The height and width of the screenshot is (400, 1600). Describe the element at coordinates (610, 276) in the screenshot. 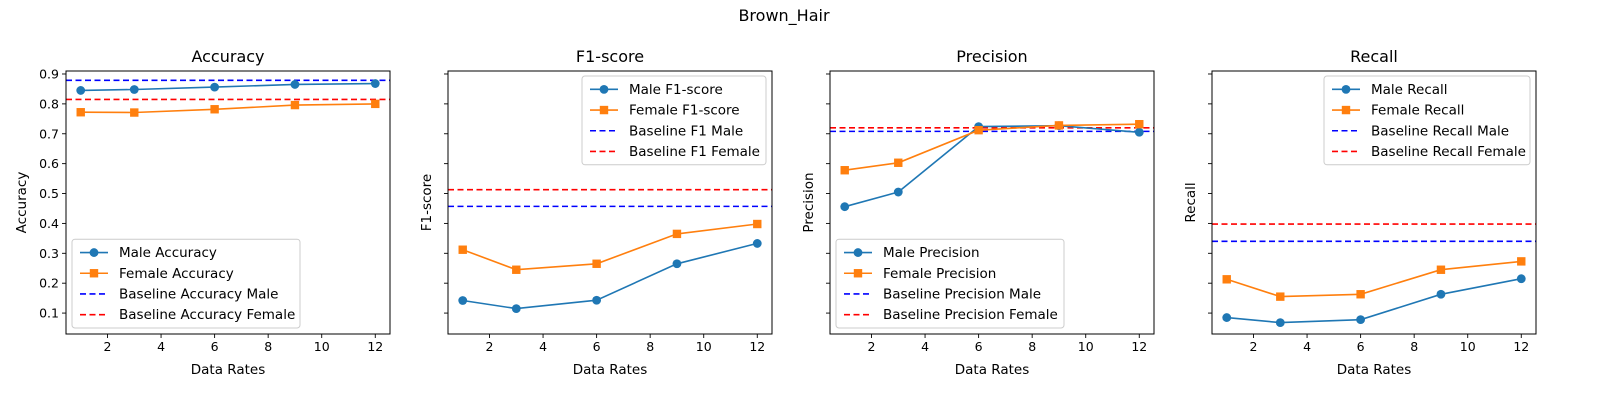

I see `chart-2-series-line-male-f1-score` at that location.